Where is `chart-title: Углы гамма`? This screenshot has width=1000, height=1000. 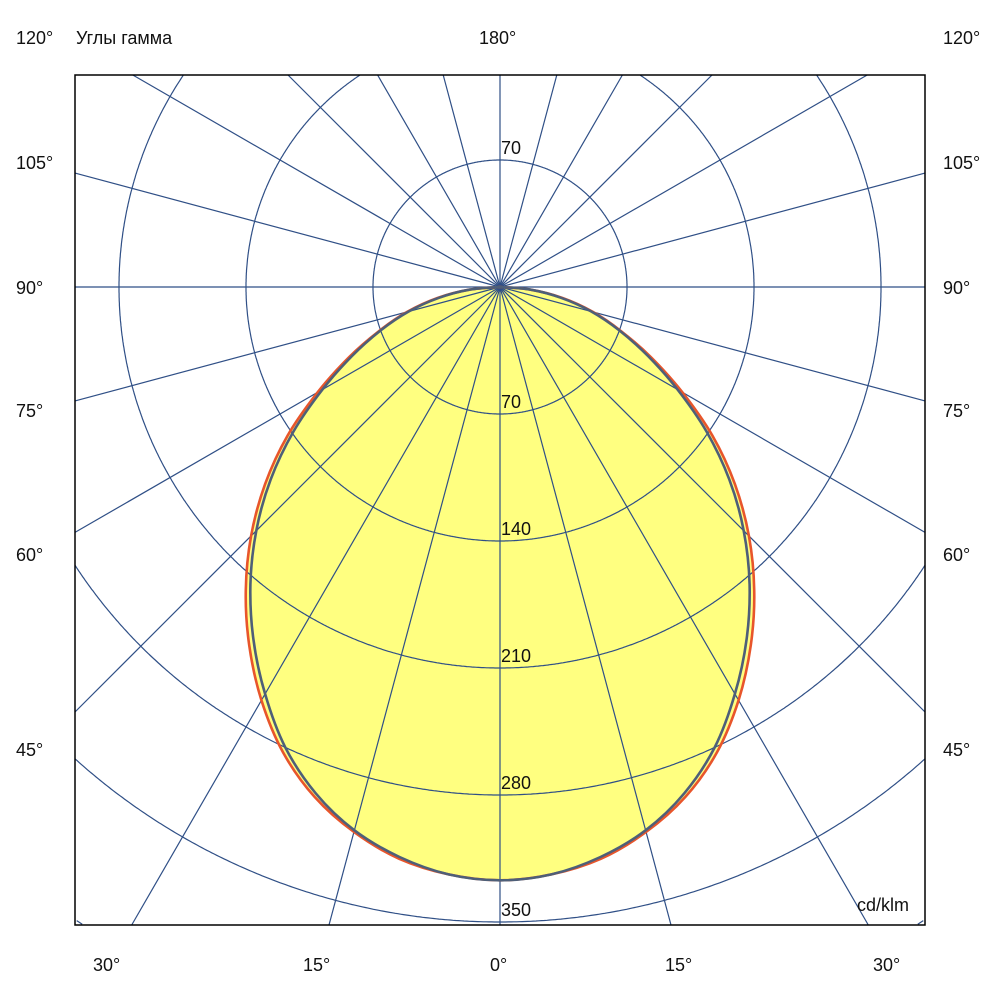
chart-title: Углы гамма is located at coordinates (124, 38).